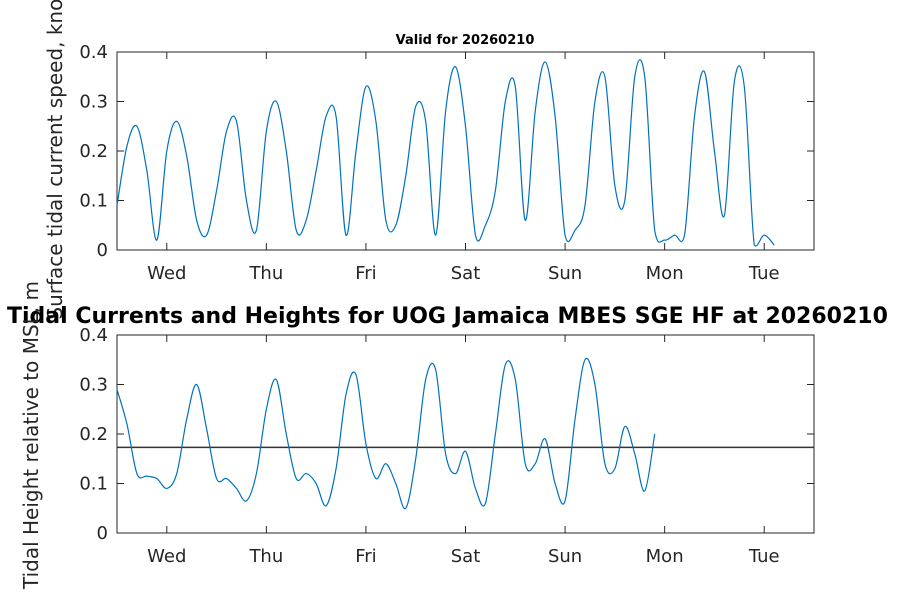  I want to click on bottom-xtick-label: Mon, so click(665, 556).